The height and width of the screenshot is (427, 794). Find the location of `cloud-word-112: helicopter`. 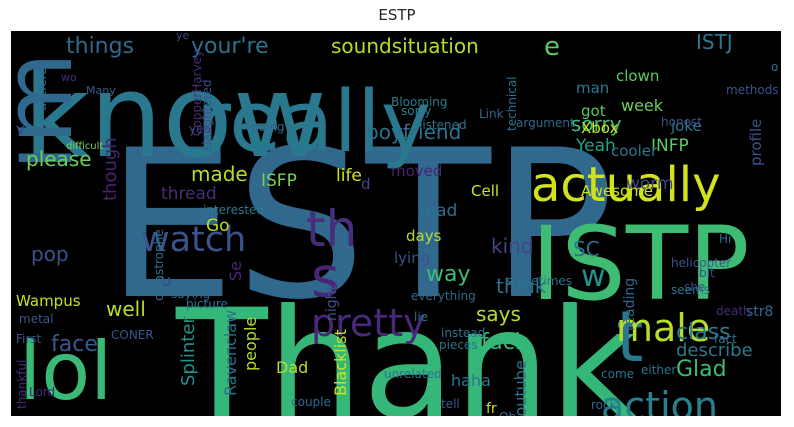

cloud-word-112: helicopter is located at coordinates (701, 263).